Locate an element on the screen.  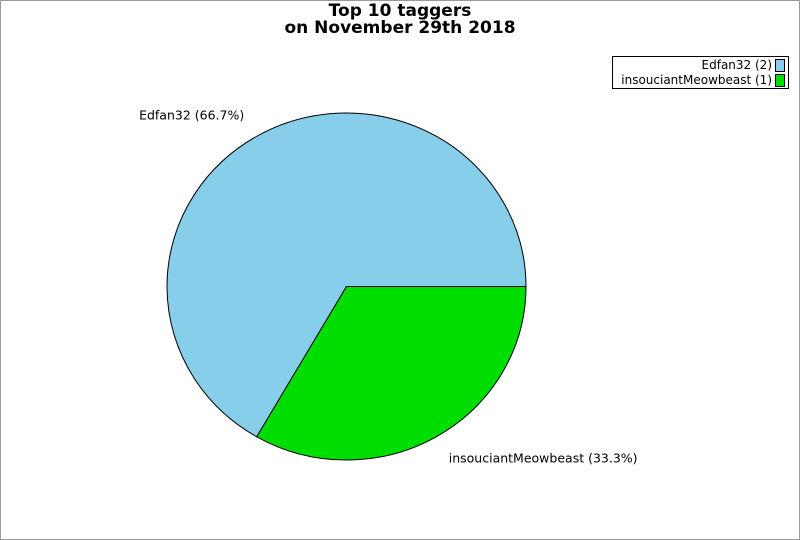
chart-title: Top 10 taggers is located at coordinates (400, 11).